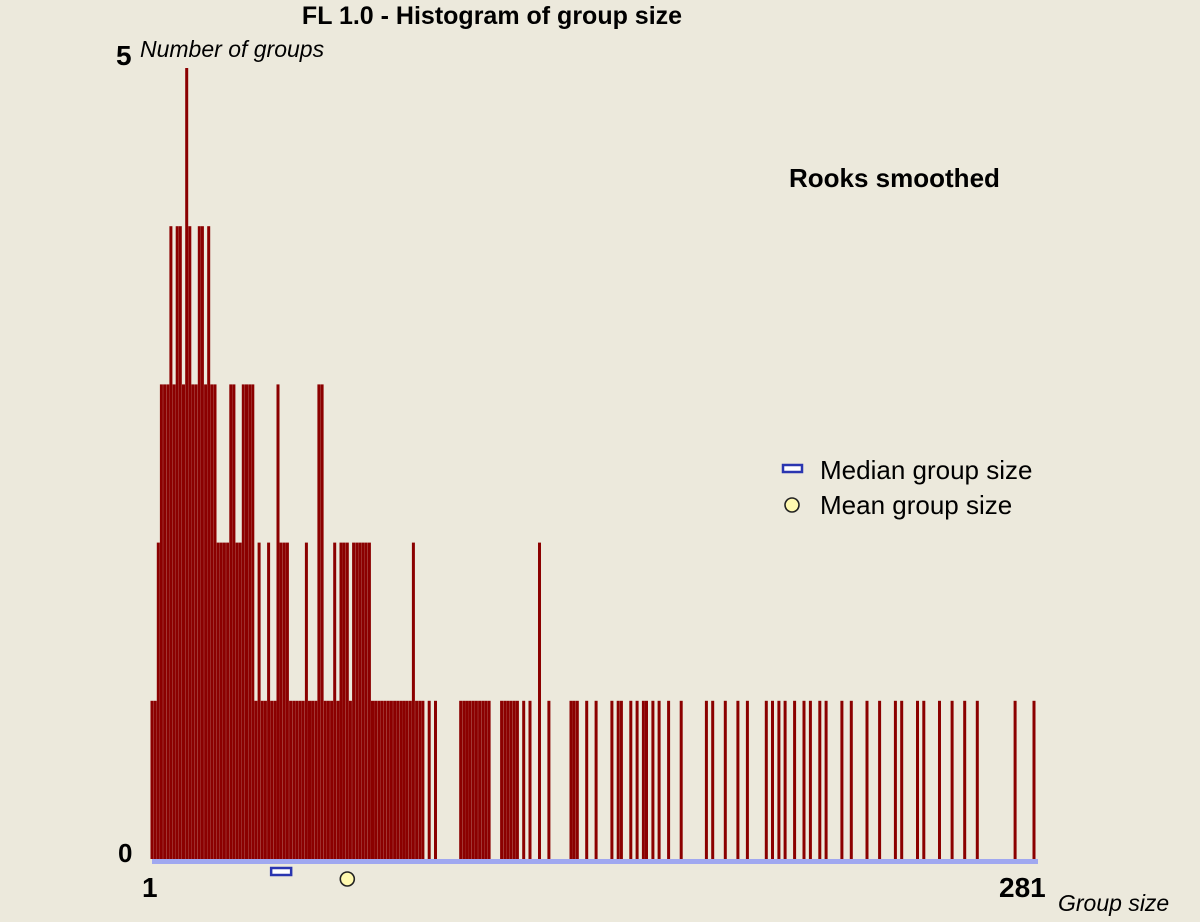 The image size is (1200, 922). I want to click on legend-mean-swatch, so click(792, 505).